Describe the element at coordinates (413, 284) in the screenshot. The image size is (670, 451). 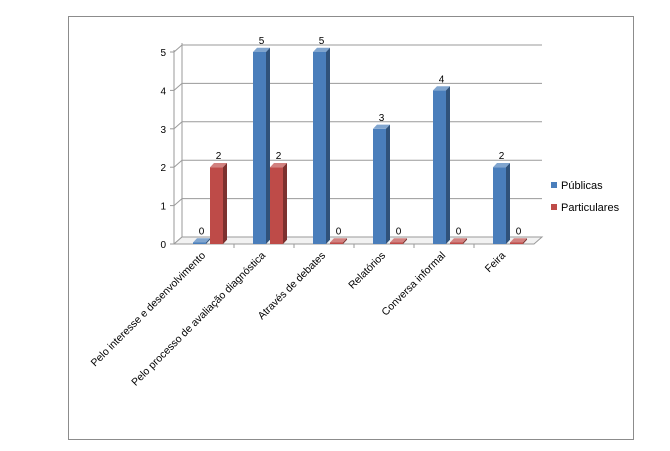
I see `x-tick-label: Conversa informal` at that location.